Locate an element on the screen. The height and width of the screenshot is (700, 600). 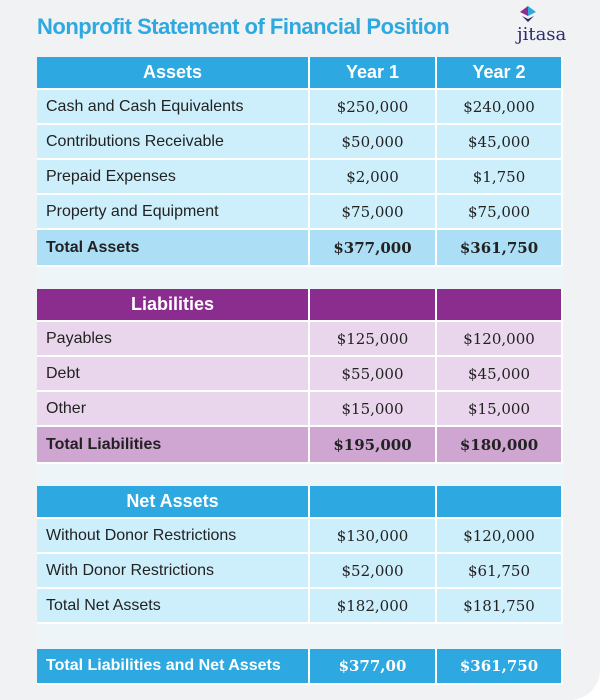
header-cell: Liabilities is located at coordinates (173, 305).